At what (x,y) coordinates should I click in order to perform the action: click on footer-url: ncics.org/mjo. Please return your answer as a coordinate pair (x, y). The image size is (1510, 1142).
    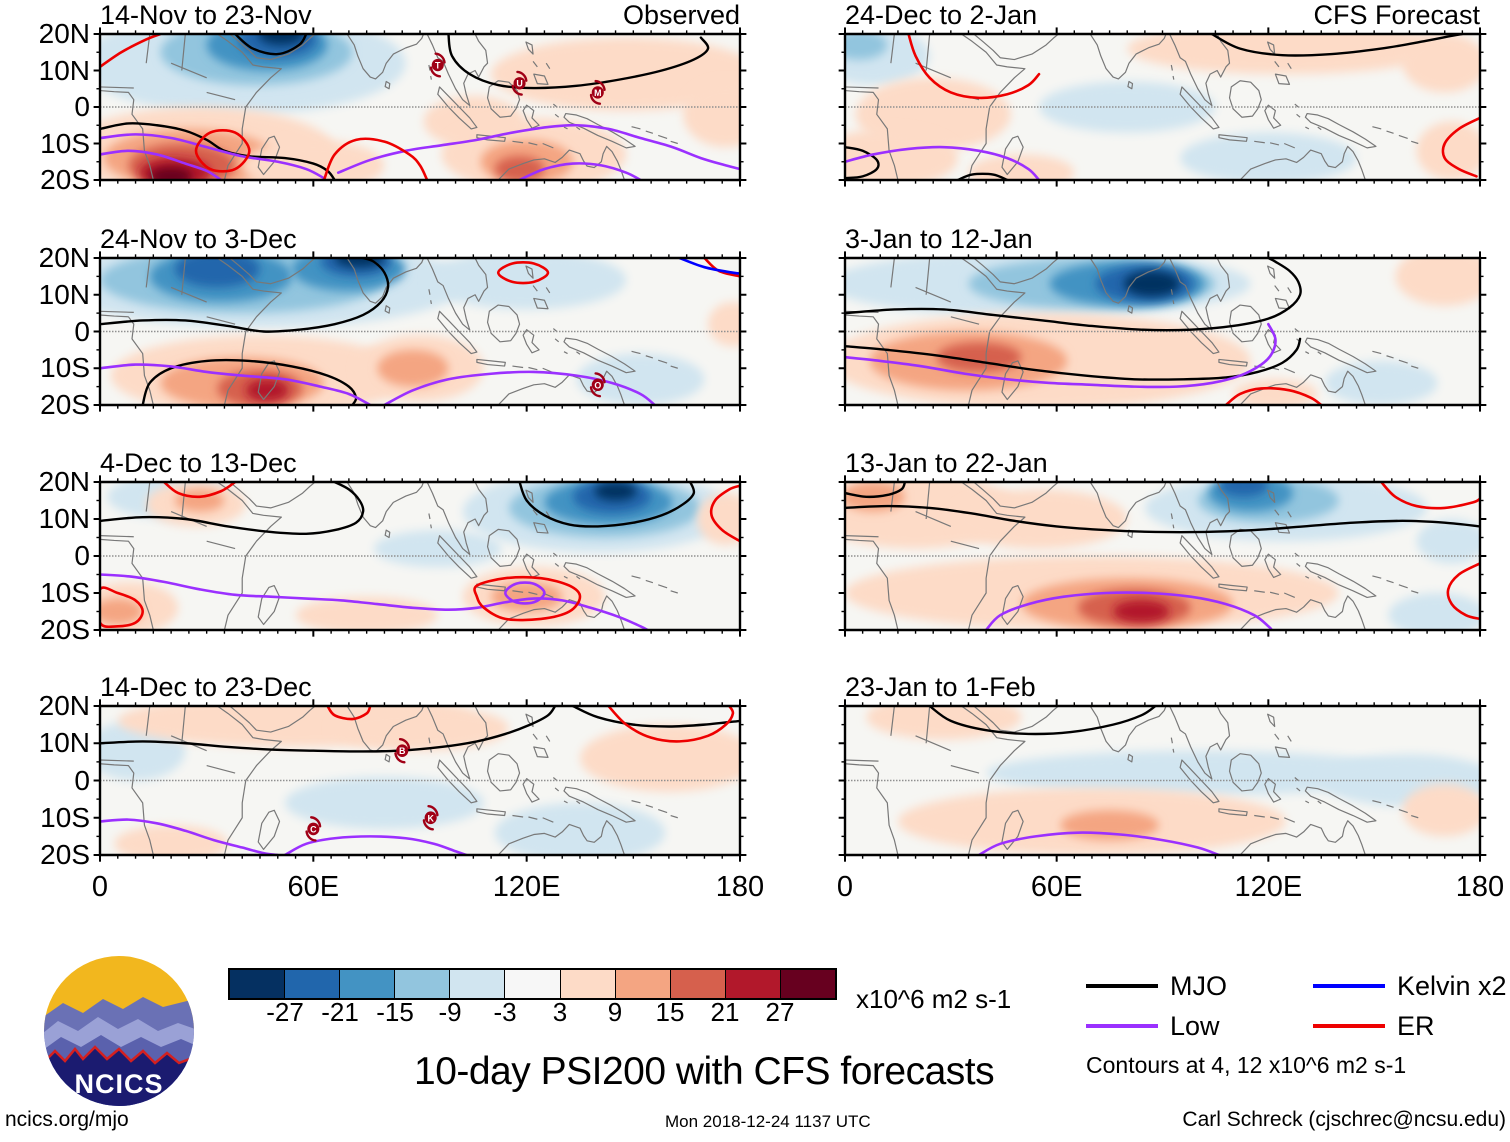
    Looking at the image, I should click on (67, 1119).